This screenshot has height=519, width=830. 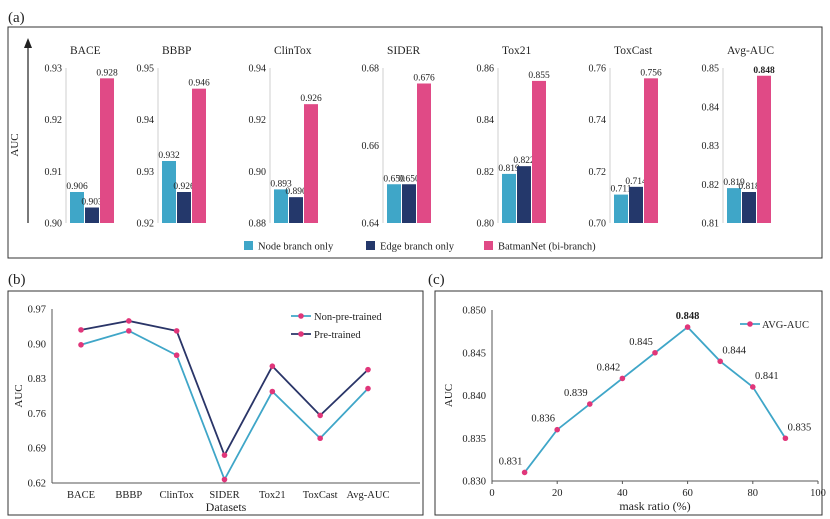 I want to click on c-y-tick-label: 0.840, so click(x=474, y=396).